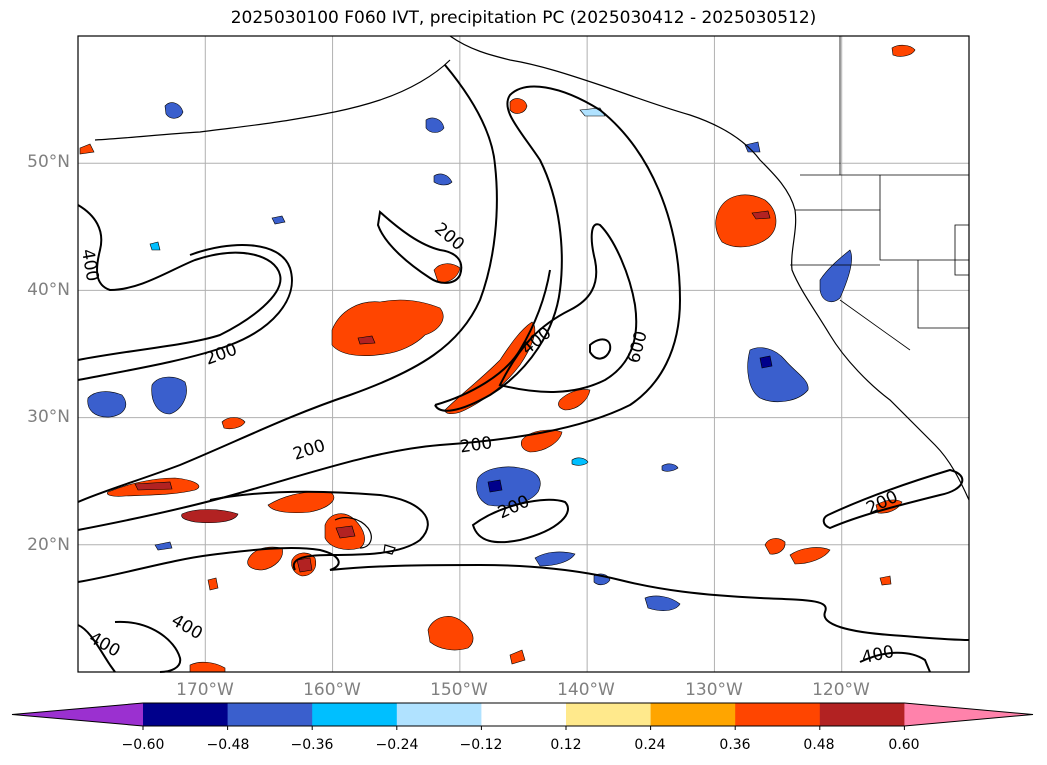  What do you see at coordinates (819, 745) in the screenshot?
I see `colorbar-tick-label: 0.48` at bounding box center [819, 745].